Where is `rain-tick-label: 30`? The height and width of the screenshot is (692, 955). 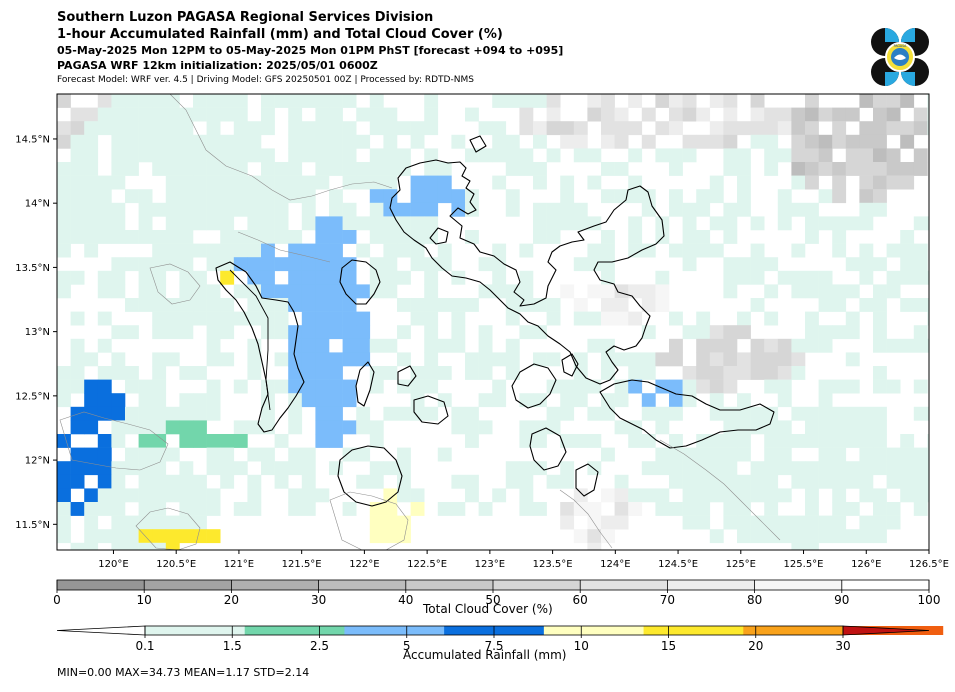 rain-tick-label: 30 is located at coordinates (842, 646).